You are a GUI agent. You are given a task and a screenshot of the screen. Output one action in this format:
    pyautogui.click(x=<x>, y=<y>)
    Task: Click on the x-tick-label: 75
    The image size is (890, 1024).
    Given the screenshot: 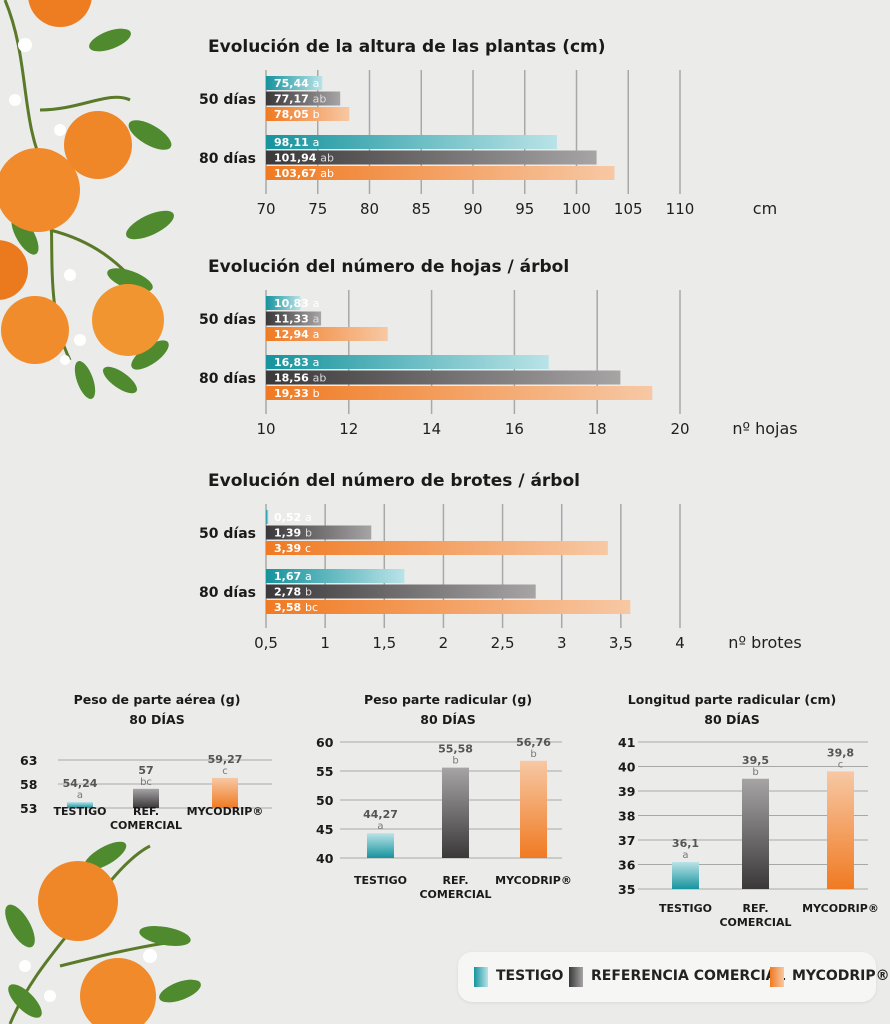 What is the action you would take?
    pyautogui.click(x=317, y=209)
    